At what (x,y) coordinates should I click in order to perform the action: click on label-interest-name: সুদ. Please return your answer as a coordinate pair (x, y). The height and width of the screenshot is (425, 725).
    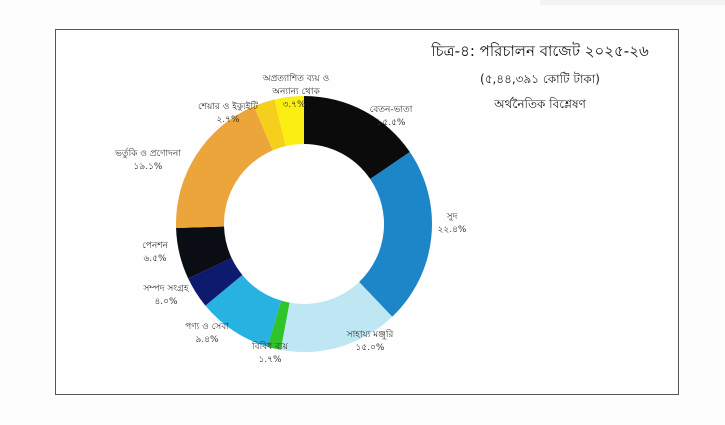
    Looking at the image, I should click on (452, 217).